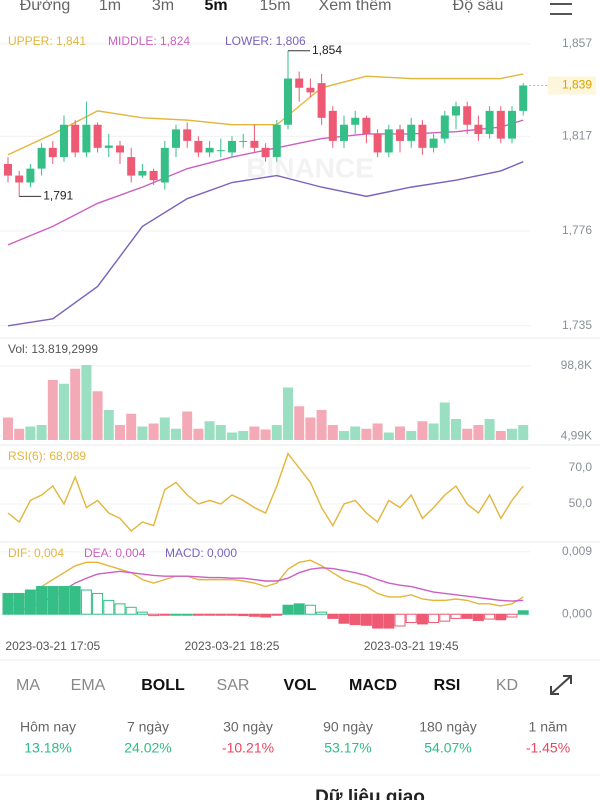 This screenshot has width=600, height=800. I want to click on timeframe-tab: Xem thêm, so click(355, 7).